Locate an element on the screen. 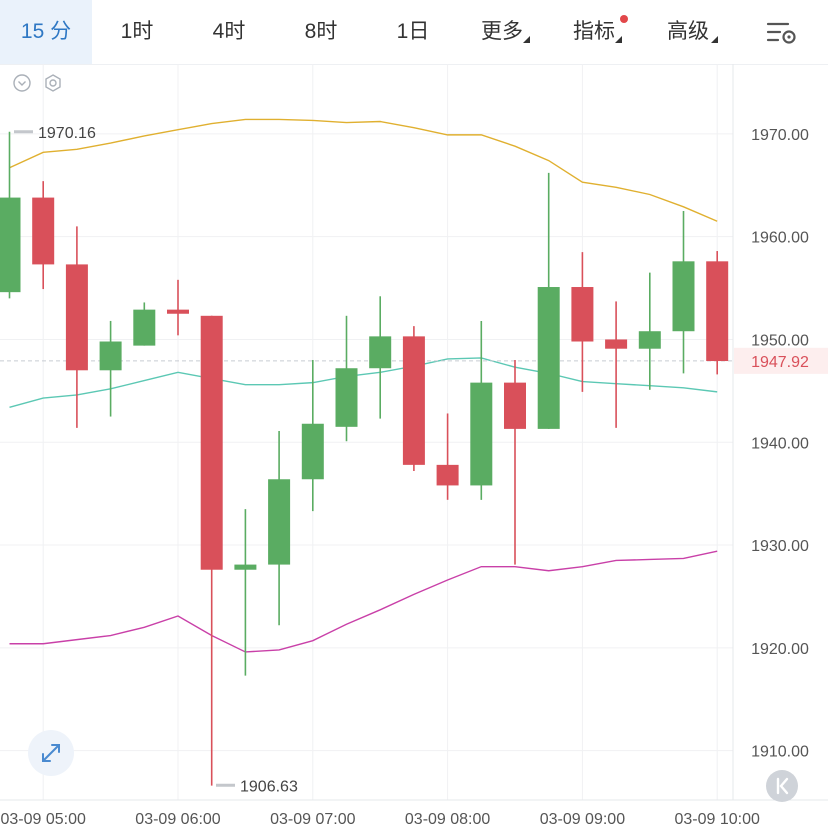  last-price-tag is located at coordinates (781, 360).